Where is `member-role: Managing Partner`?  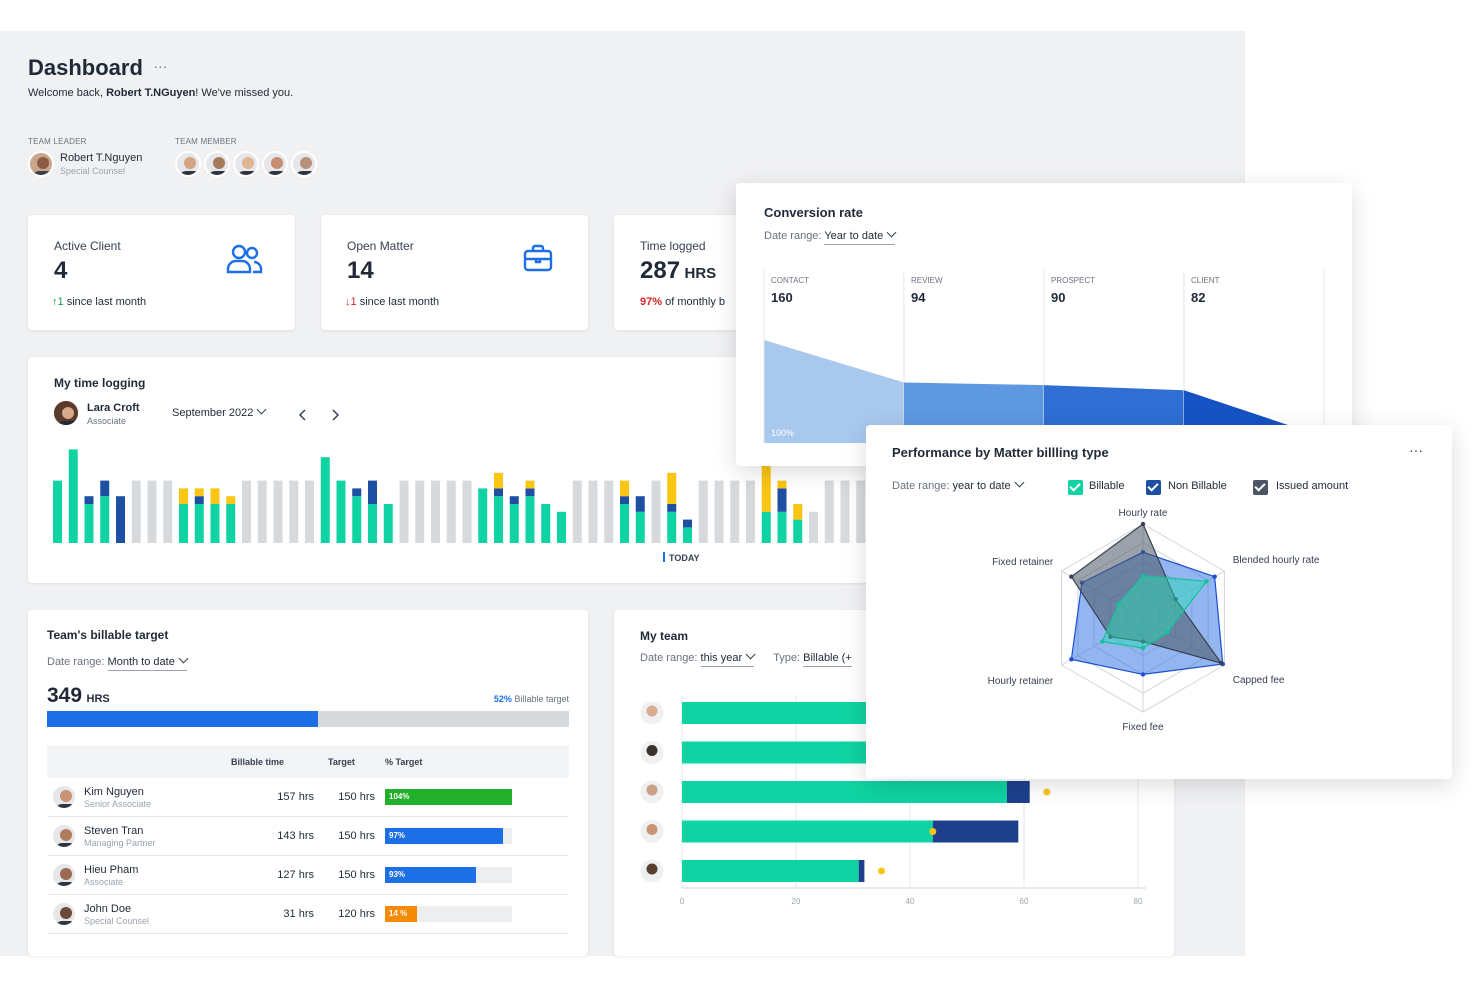 member-role: Managing Partner is located at coordinates (120, 843).